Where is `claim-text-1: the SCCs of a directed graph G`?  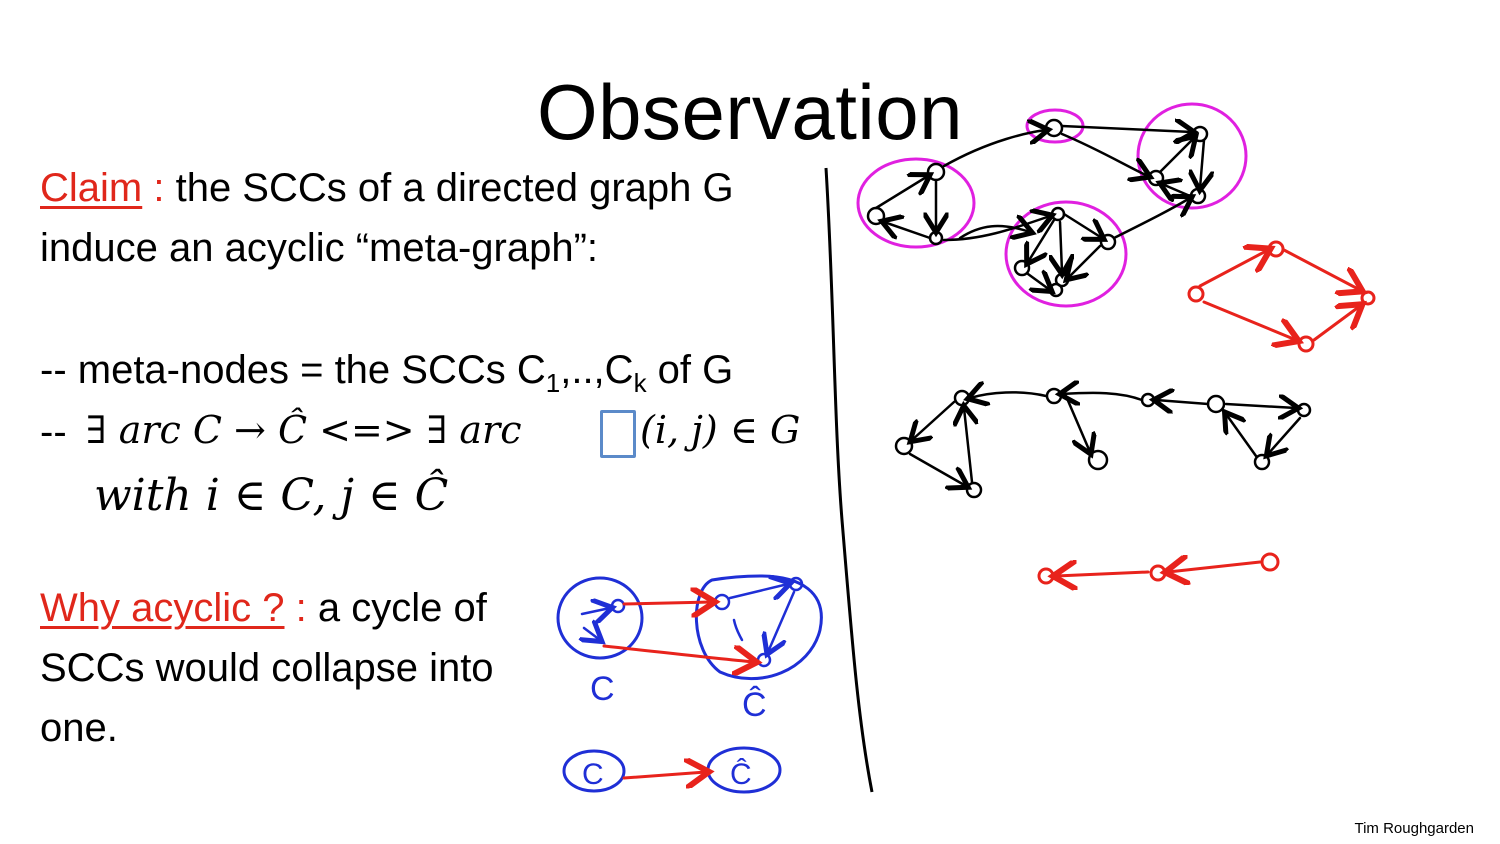
claim-text-1: the SCCs of a directed graph G is located at coordinates (449, 188).